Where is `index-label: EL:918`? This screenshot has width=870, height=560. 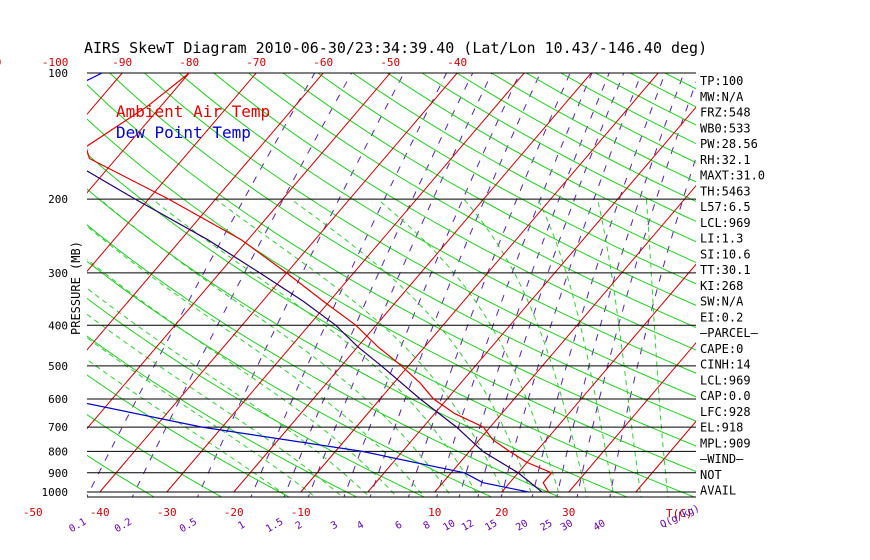
index-label: EL:918 is located at coordinates (721, 428).